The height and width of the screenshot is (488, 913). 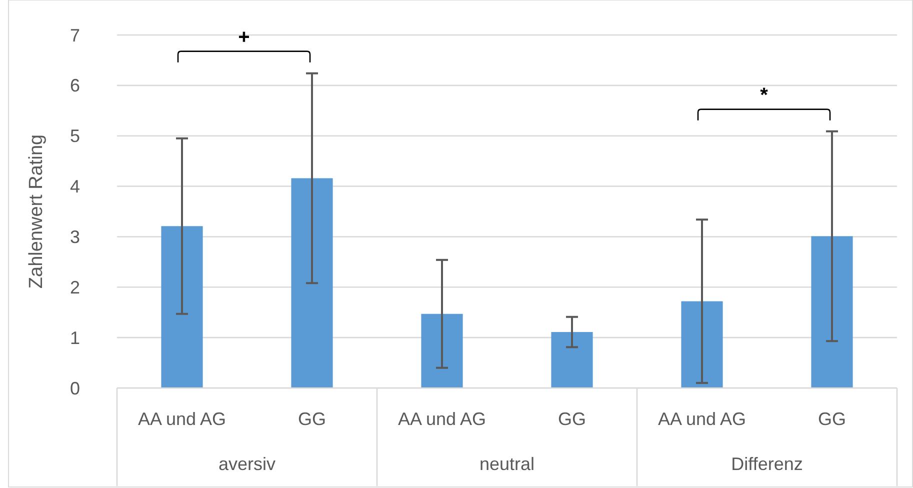 What do you see at coordinates (244, 37) in the screenshot?
I see `annotation: +` at bounding box center [244, 37].